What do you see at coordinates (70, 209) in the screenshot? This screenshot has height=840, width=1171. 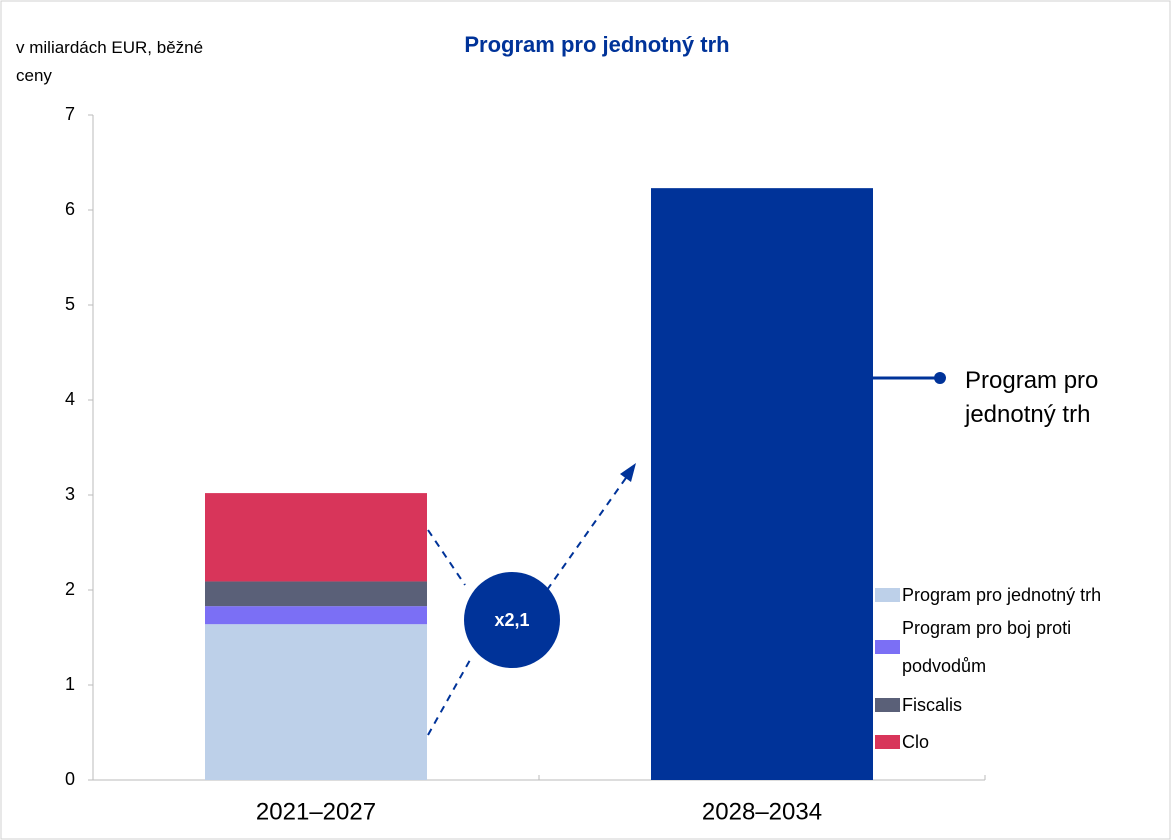 I see `y-tick-label: 6` at bounding box center [70, 209].